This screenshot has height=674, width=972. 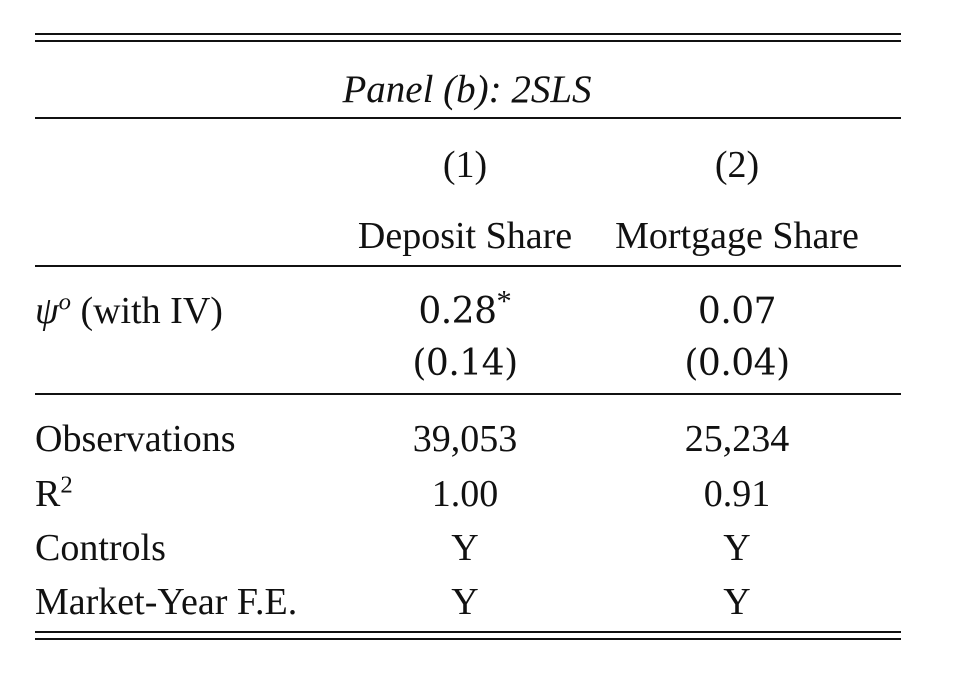 I want to click on r-squared-col2: 0.91, so click(x=737, y=494).